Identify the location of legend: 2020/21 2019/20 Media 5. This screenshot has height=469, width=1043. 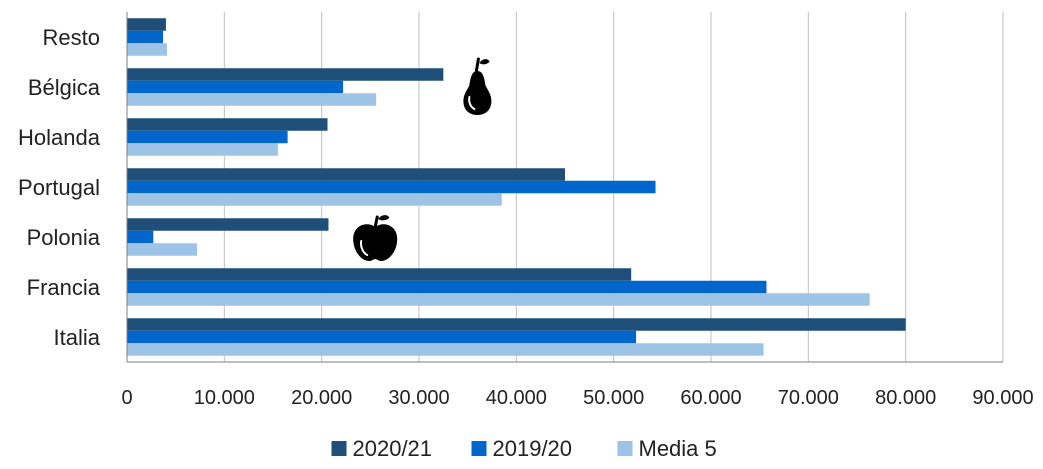
(524, 448).